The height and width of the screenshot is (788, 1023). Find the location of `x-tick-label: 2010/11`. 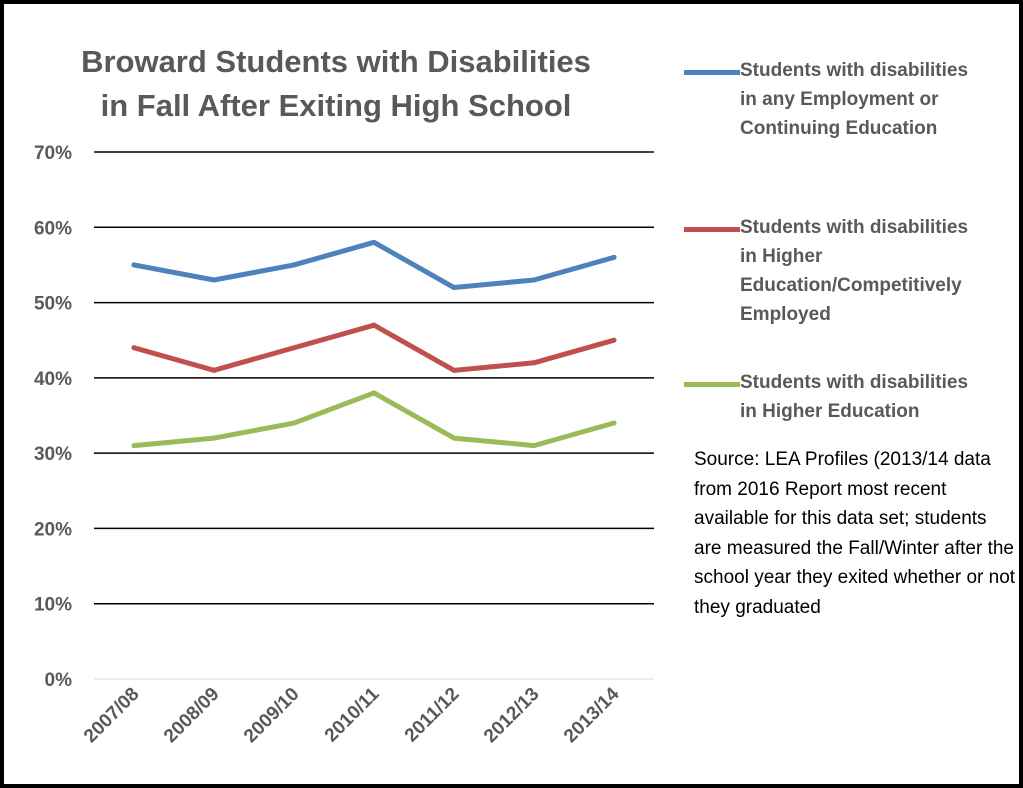

x-tick-label: 2010/11 is located at coordinates (352, 714).